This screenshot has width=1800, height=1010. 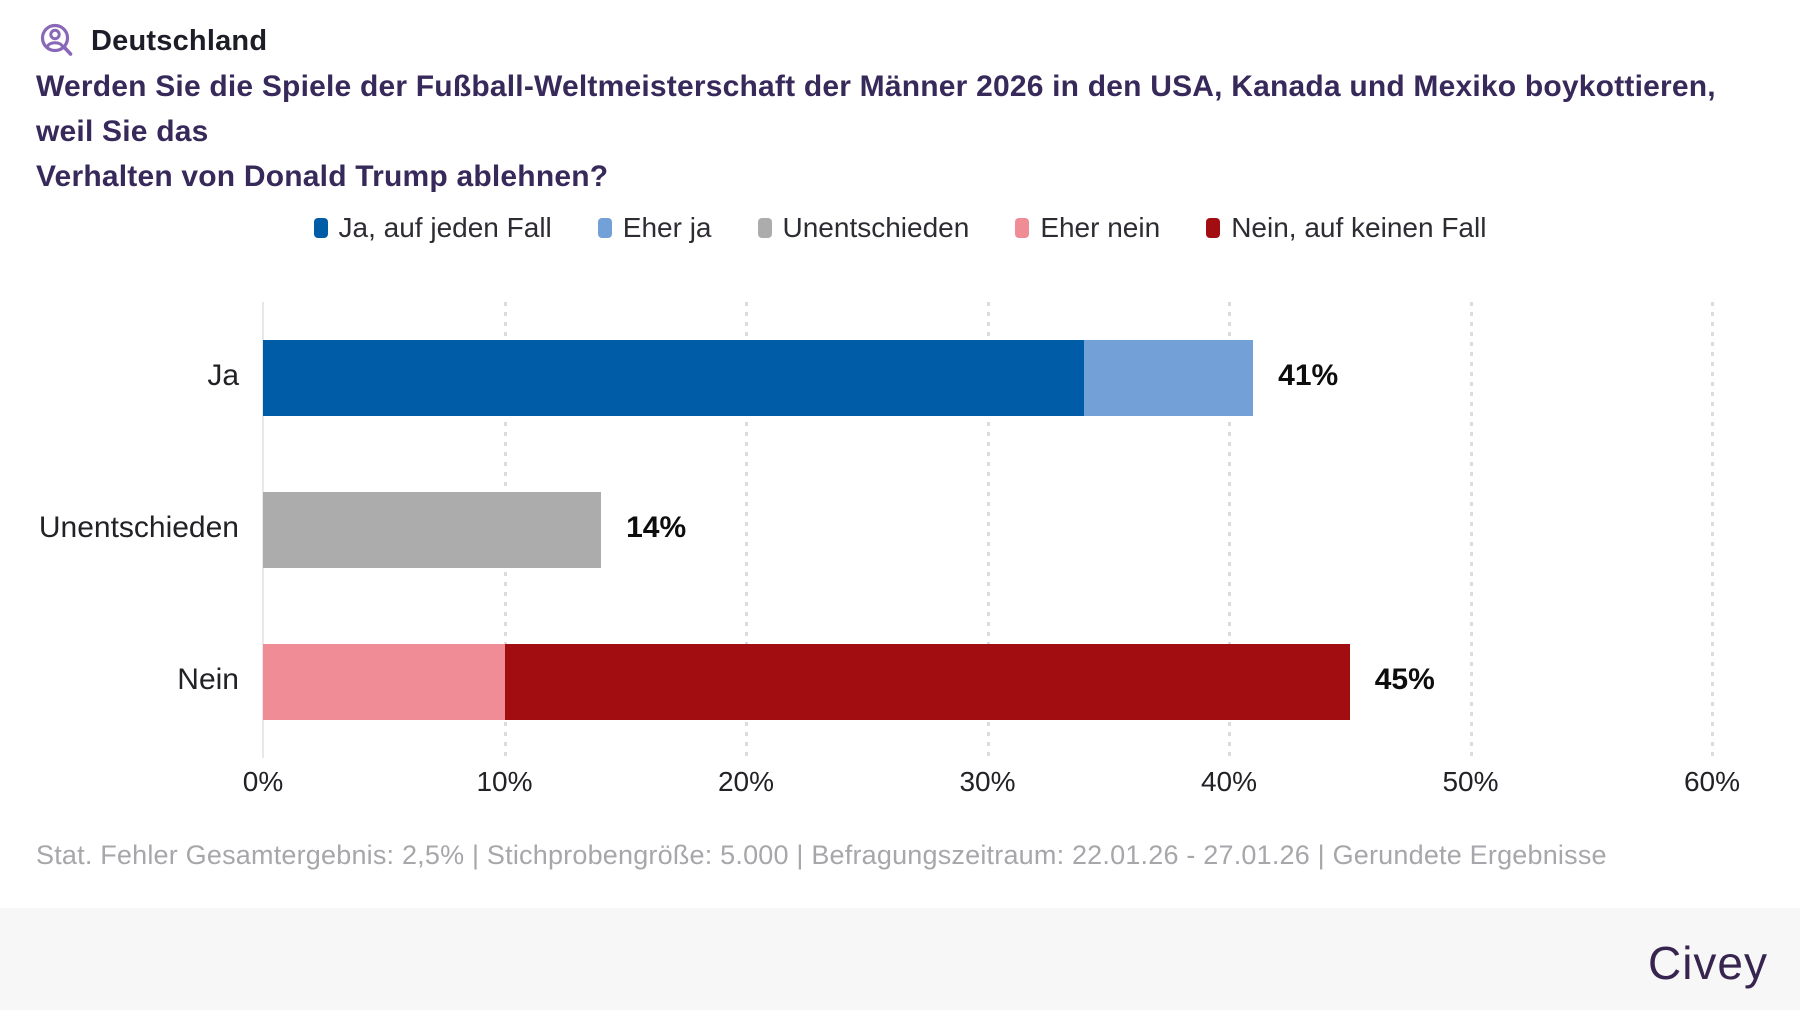 What do you see at coordinates (445, 227) in the screenshot?
I see `legend-label: Ja, auf jeden Fall` at bounding box center [445, 227].